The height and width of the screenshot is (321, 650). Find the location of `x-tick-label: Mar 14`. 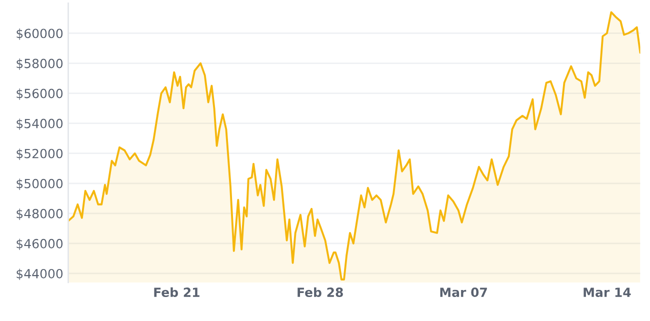

x-tick-label: Mar 14 is located at coordinates (607, 293).